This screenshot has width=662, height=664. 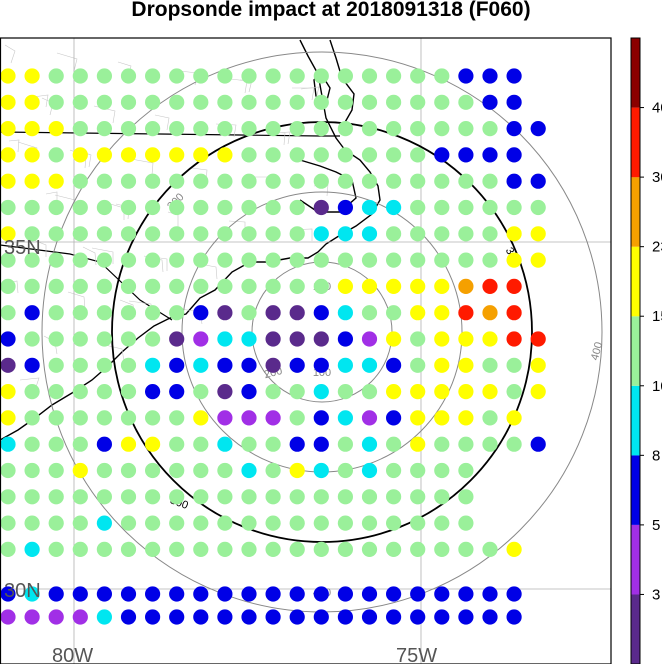 I want to click on coastline-path, so click(x=342, y=82).